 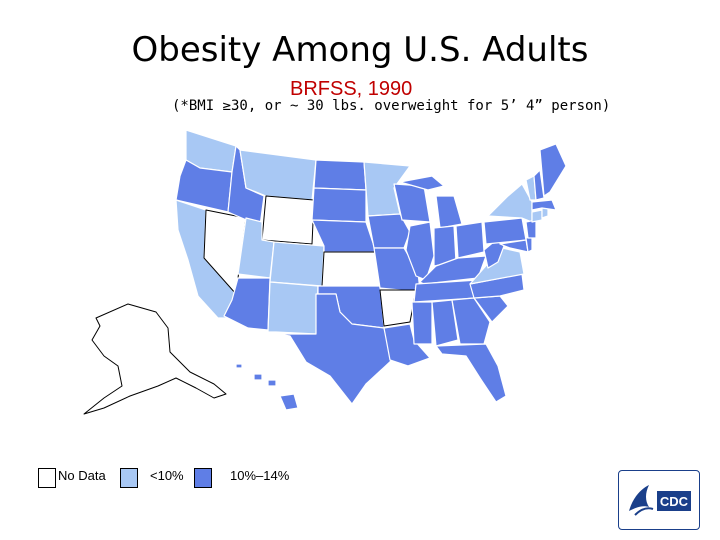 What do you see at coordinates (387, 189) in the screenshot?
I see `state-MN` at bounding box center [387, 189].